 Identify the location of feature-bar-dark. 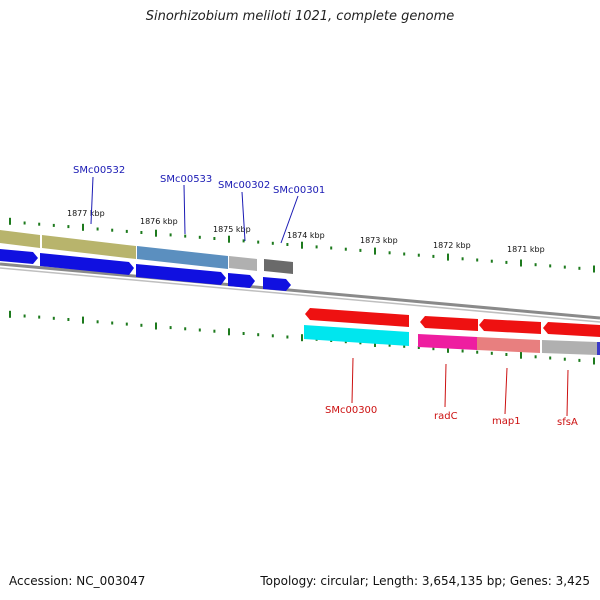
(278, 266).